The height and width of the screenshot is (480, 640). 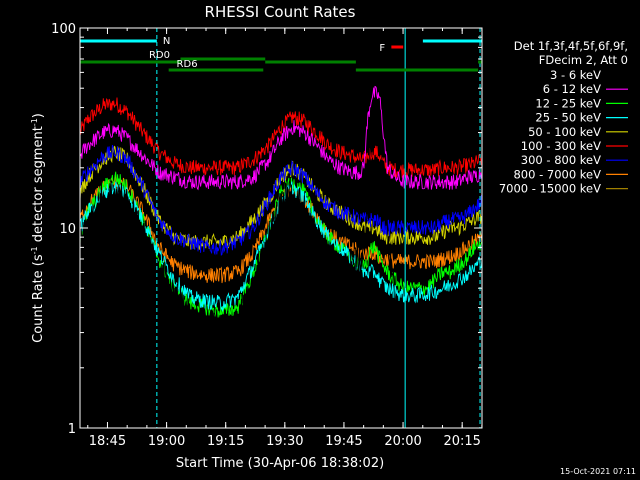 What do you see at coordinates (72, 429) in the screenshot?
I see `y-tick-label-3: 1` at bounding box center [72, 429].